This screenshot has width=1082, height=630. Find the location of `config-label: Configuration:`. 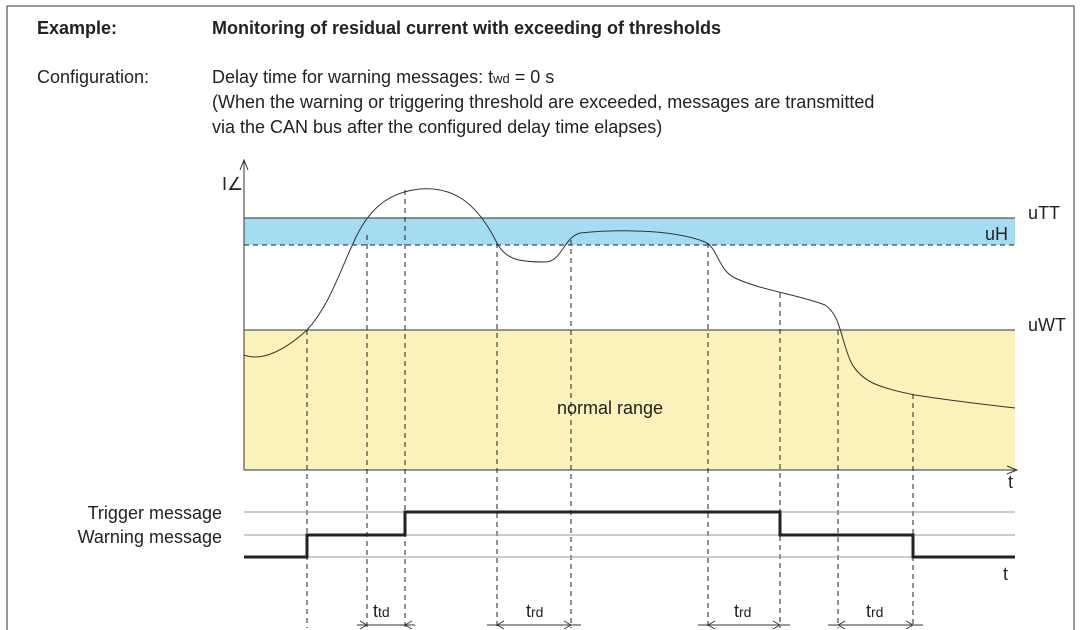

config-label: Configuration: is located at coordinates (93, 77).